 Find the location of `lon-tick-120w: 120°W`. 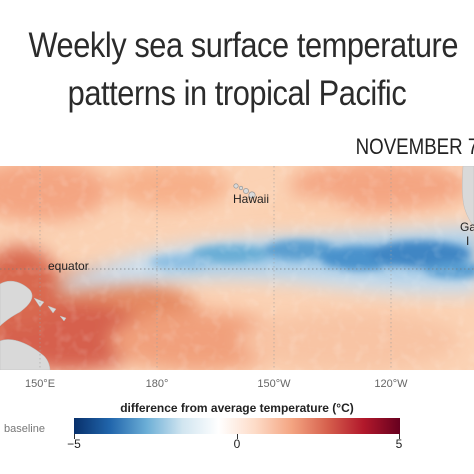

lon-tick-120w: 120°W is located at coordinates (391, 384).